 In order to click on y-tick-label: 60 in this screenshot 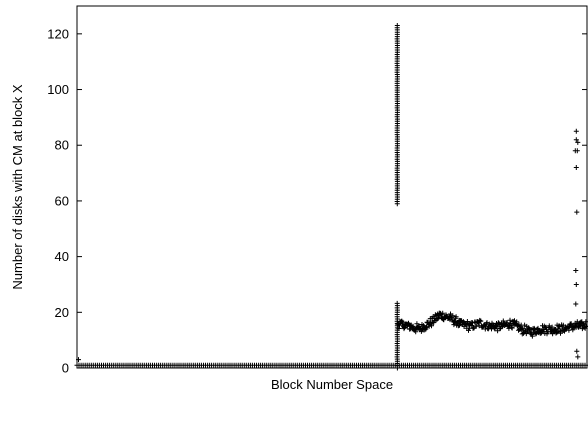, I will do `click(62, 200)`.